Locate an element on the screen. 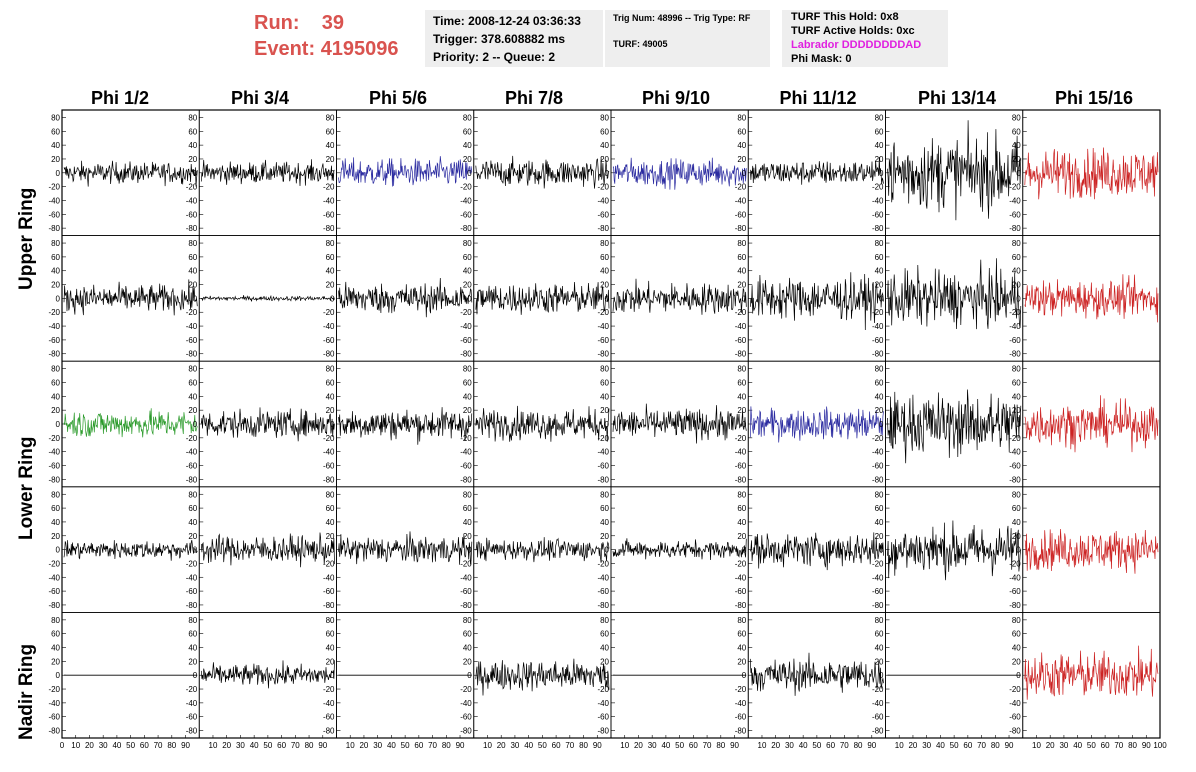  x-tick-label: 40 is located at coordinates (665, 745).